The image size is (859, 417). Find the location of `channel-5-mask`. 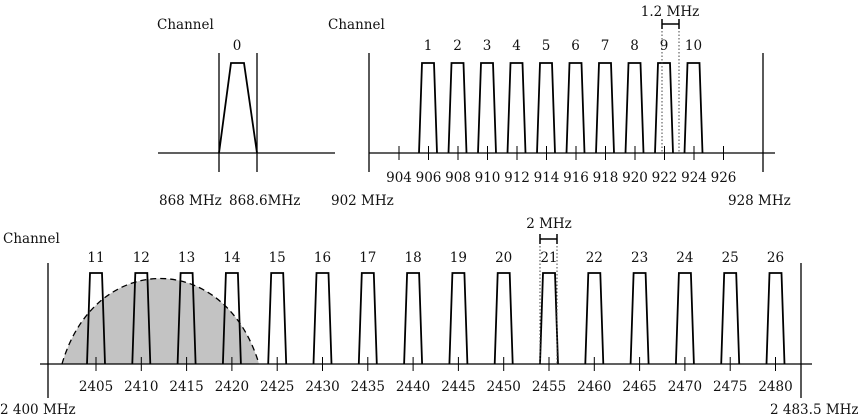

channel-5-mask is located at coordinates (546, 108).